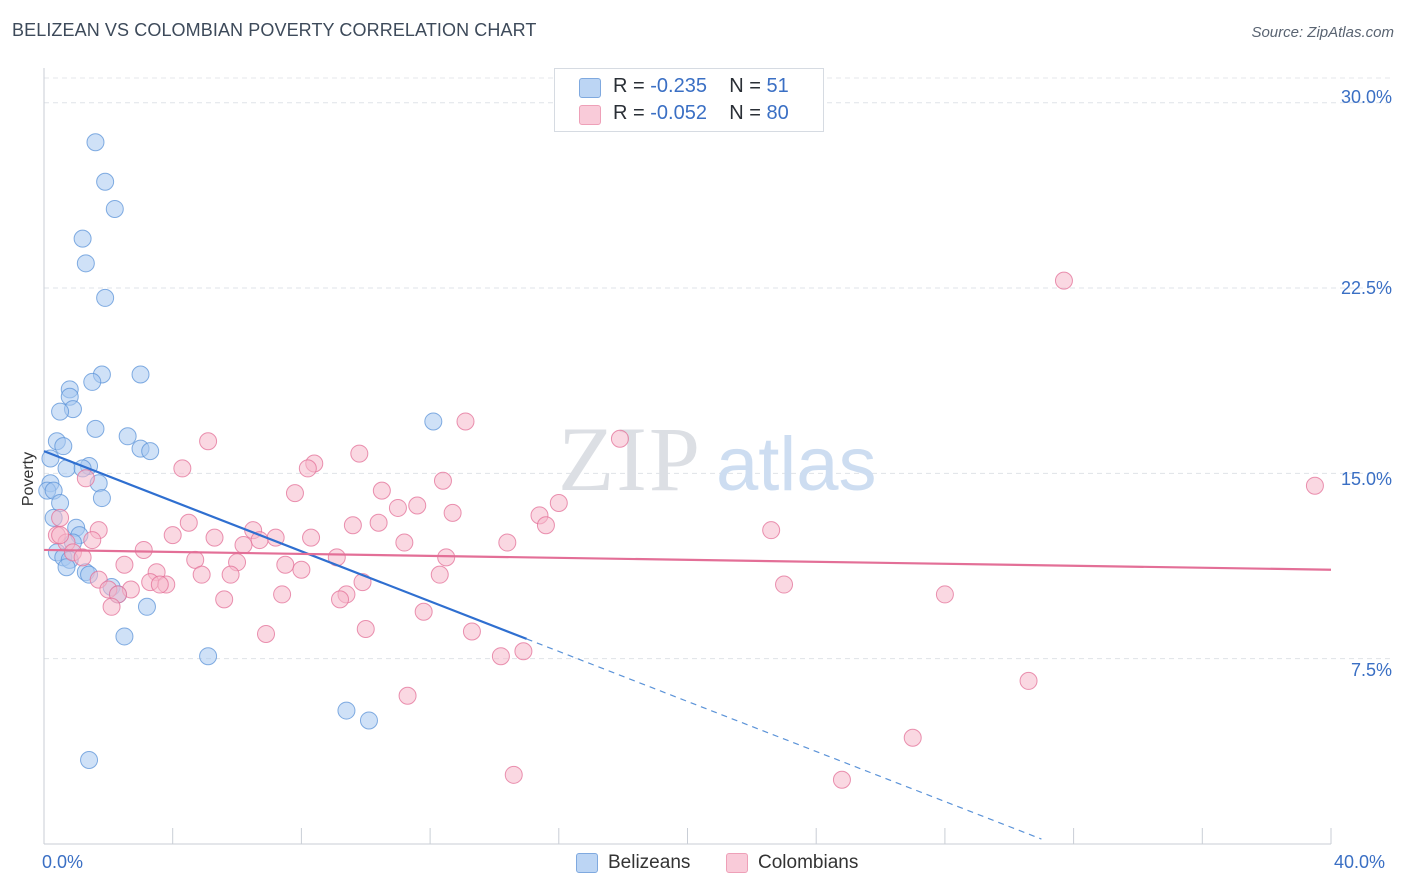  I want to click on x-tick-label-max: 40.0%, so click(1360, 862).